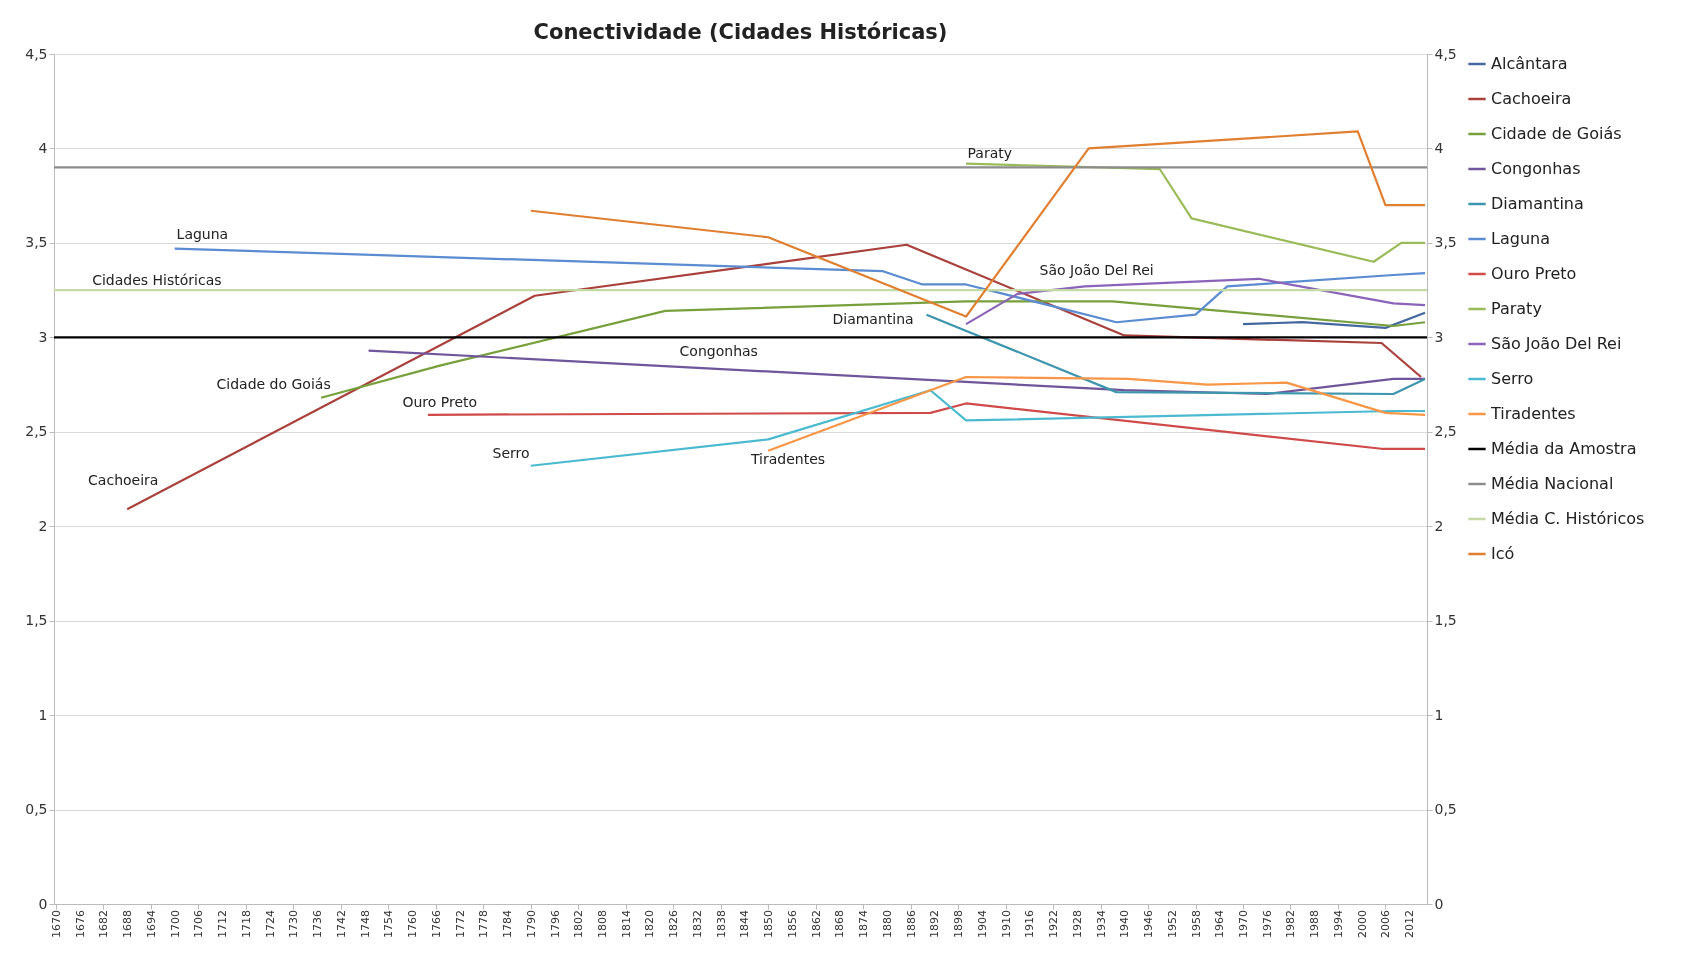  I want to click on x-tick-label: 2000, so click(1362, 924).